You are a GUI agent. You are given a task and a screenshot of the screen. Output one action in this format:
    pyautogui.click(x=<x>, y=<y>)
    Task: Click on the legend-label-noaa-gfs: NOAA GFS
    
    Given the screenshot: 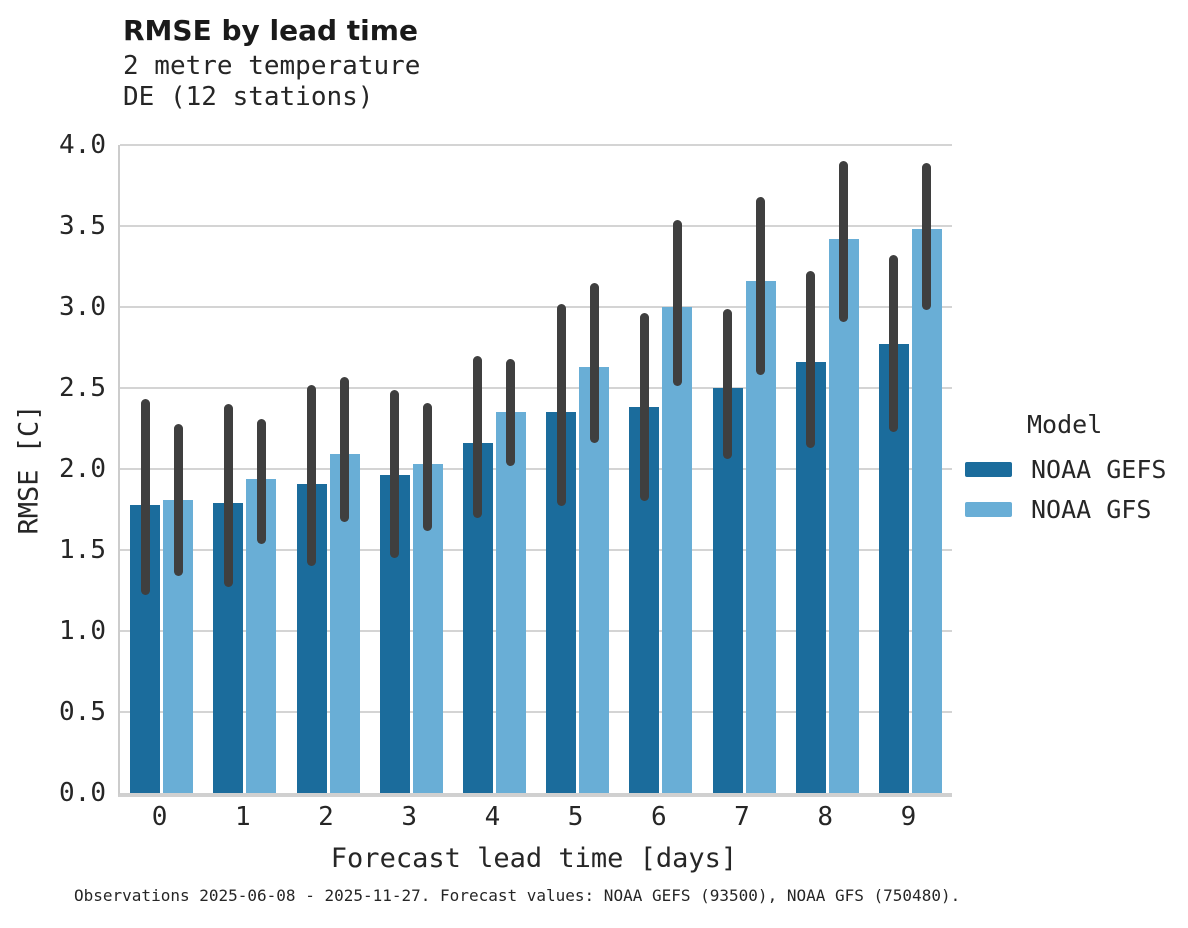 What is the action you would take?
    pyautogui.click(x=1091, y=509)
    